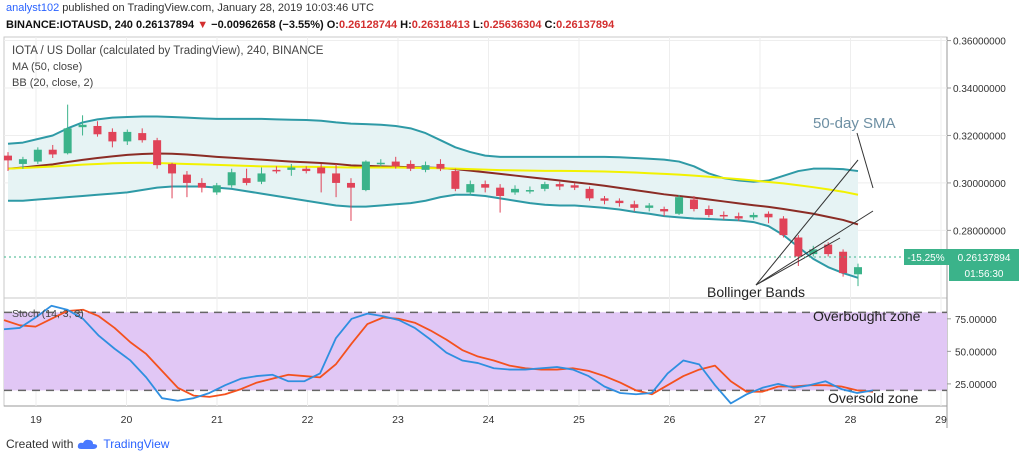 This screenshot has width=1024, height=460. What do you see at coordinates (979, 136) in the screenshot?
I see `y-tick-label: 0.32000000` at bounding box center [979, 136].